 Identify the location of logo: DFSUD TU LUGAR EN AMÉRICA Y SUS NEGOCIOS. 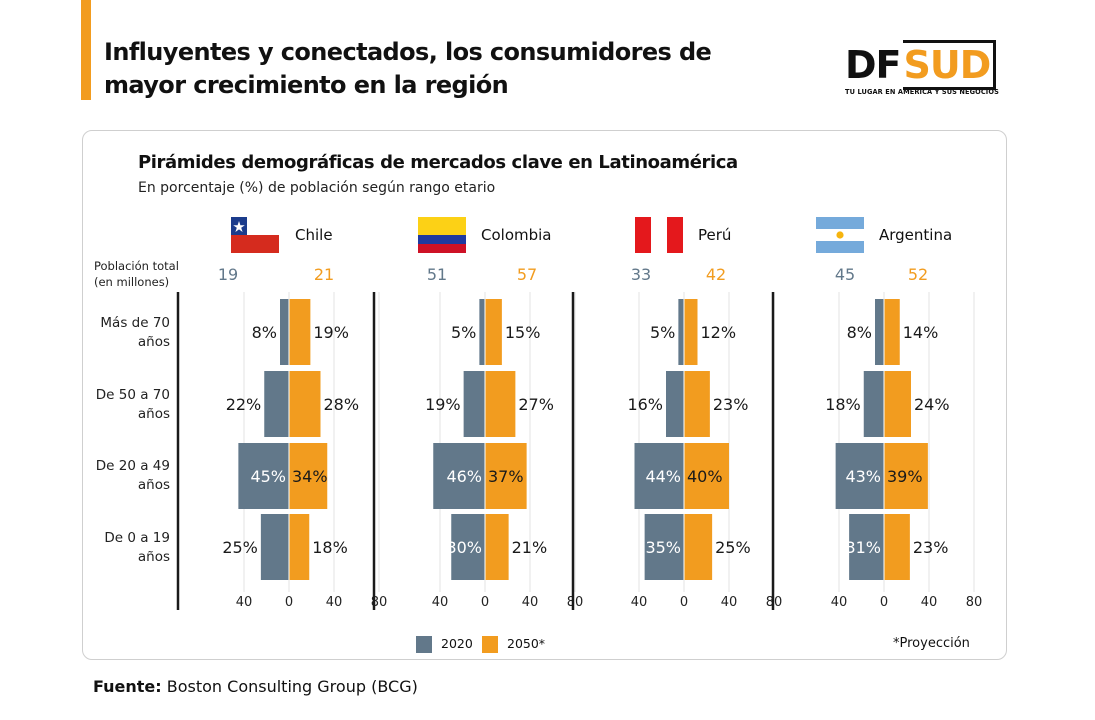
(925, 72).